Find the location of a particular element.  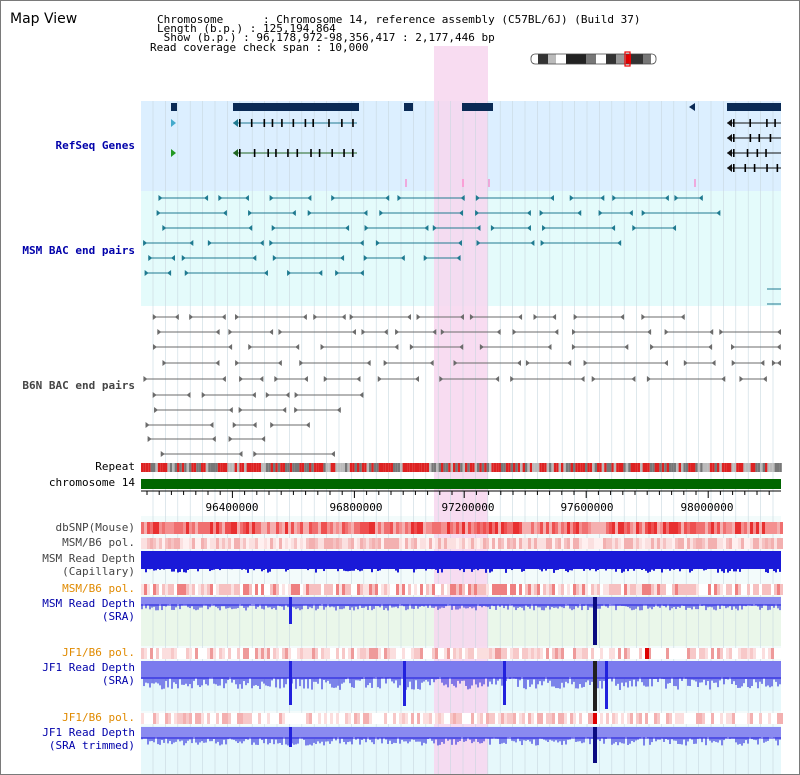

track-label-dbsnp: dbSNP(Mouse) is located at coordinates (95, 527).